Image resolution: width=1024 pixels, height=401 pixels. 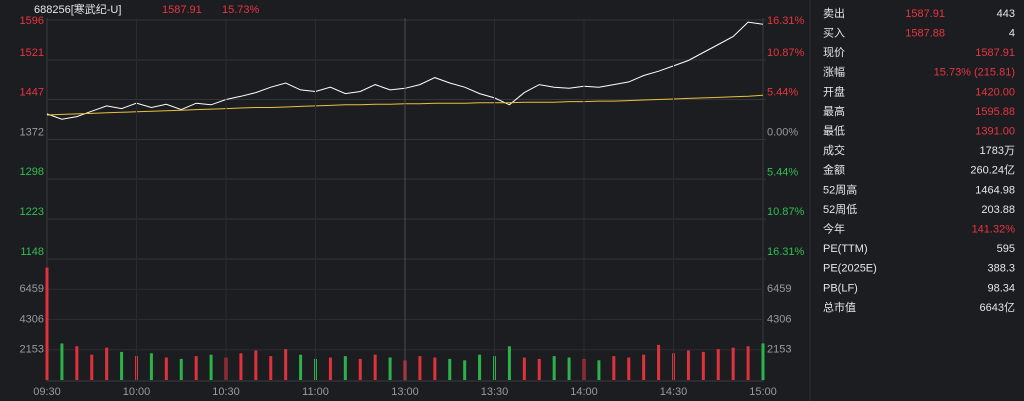 What do you see at coordinates (994, 230) in the screenshot?
I see `quote-value: 141.32%` at bounding box center [994, 230].